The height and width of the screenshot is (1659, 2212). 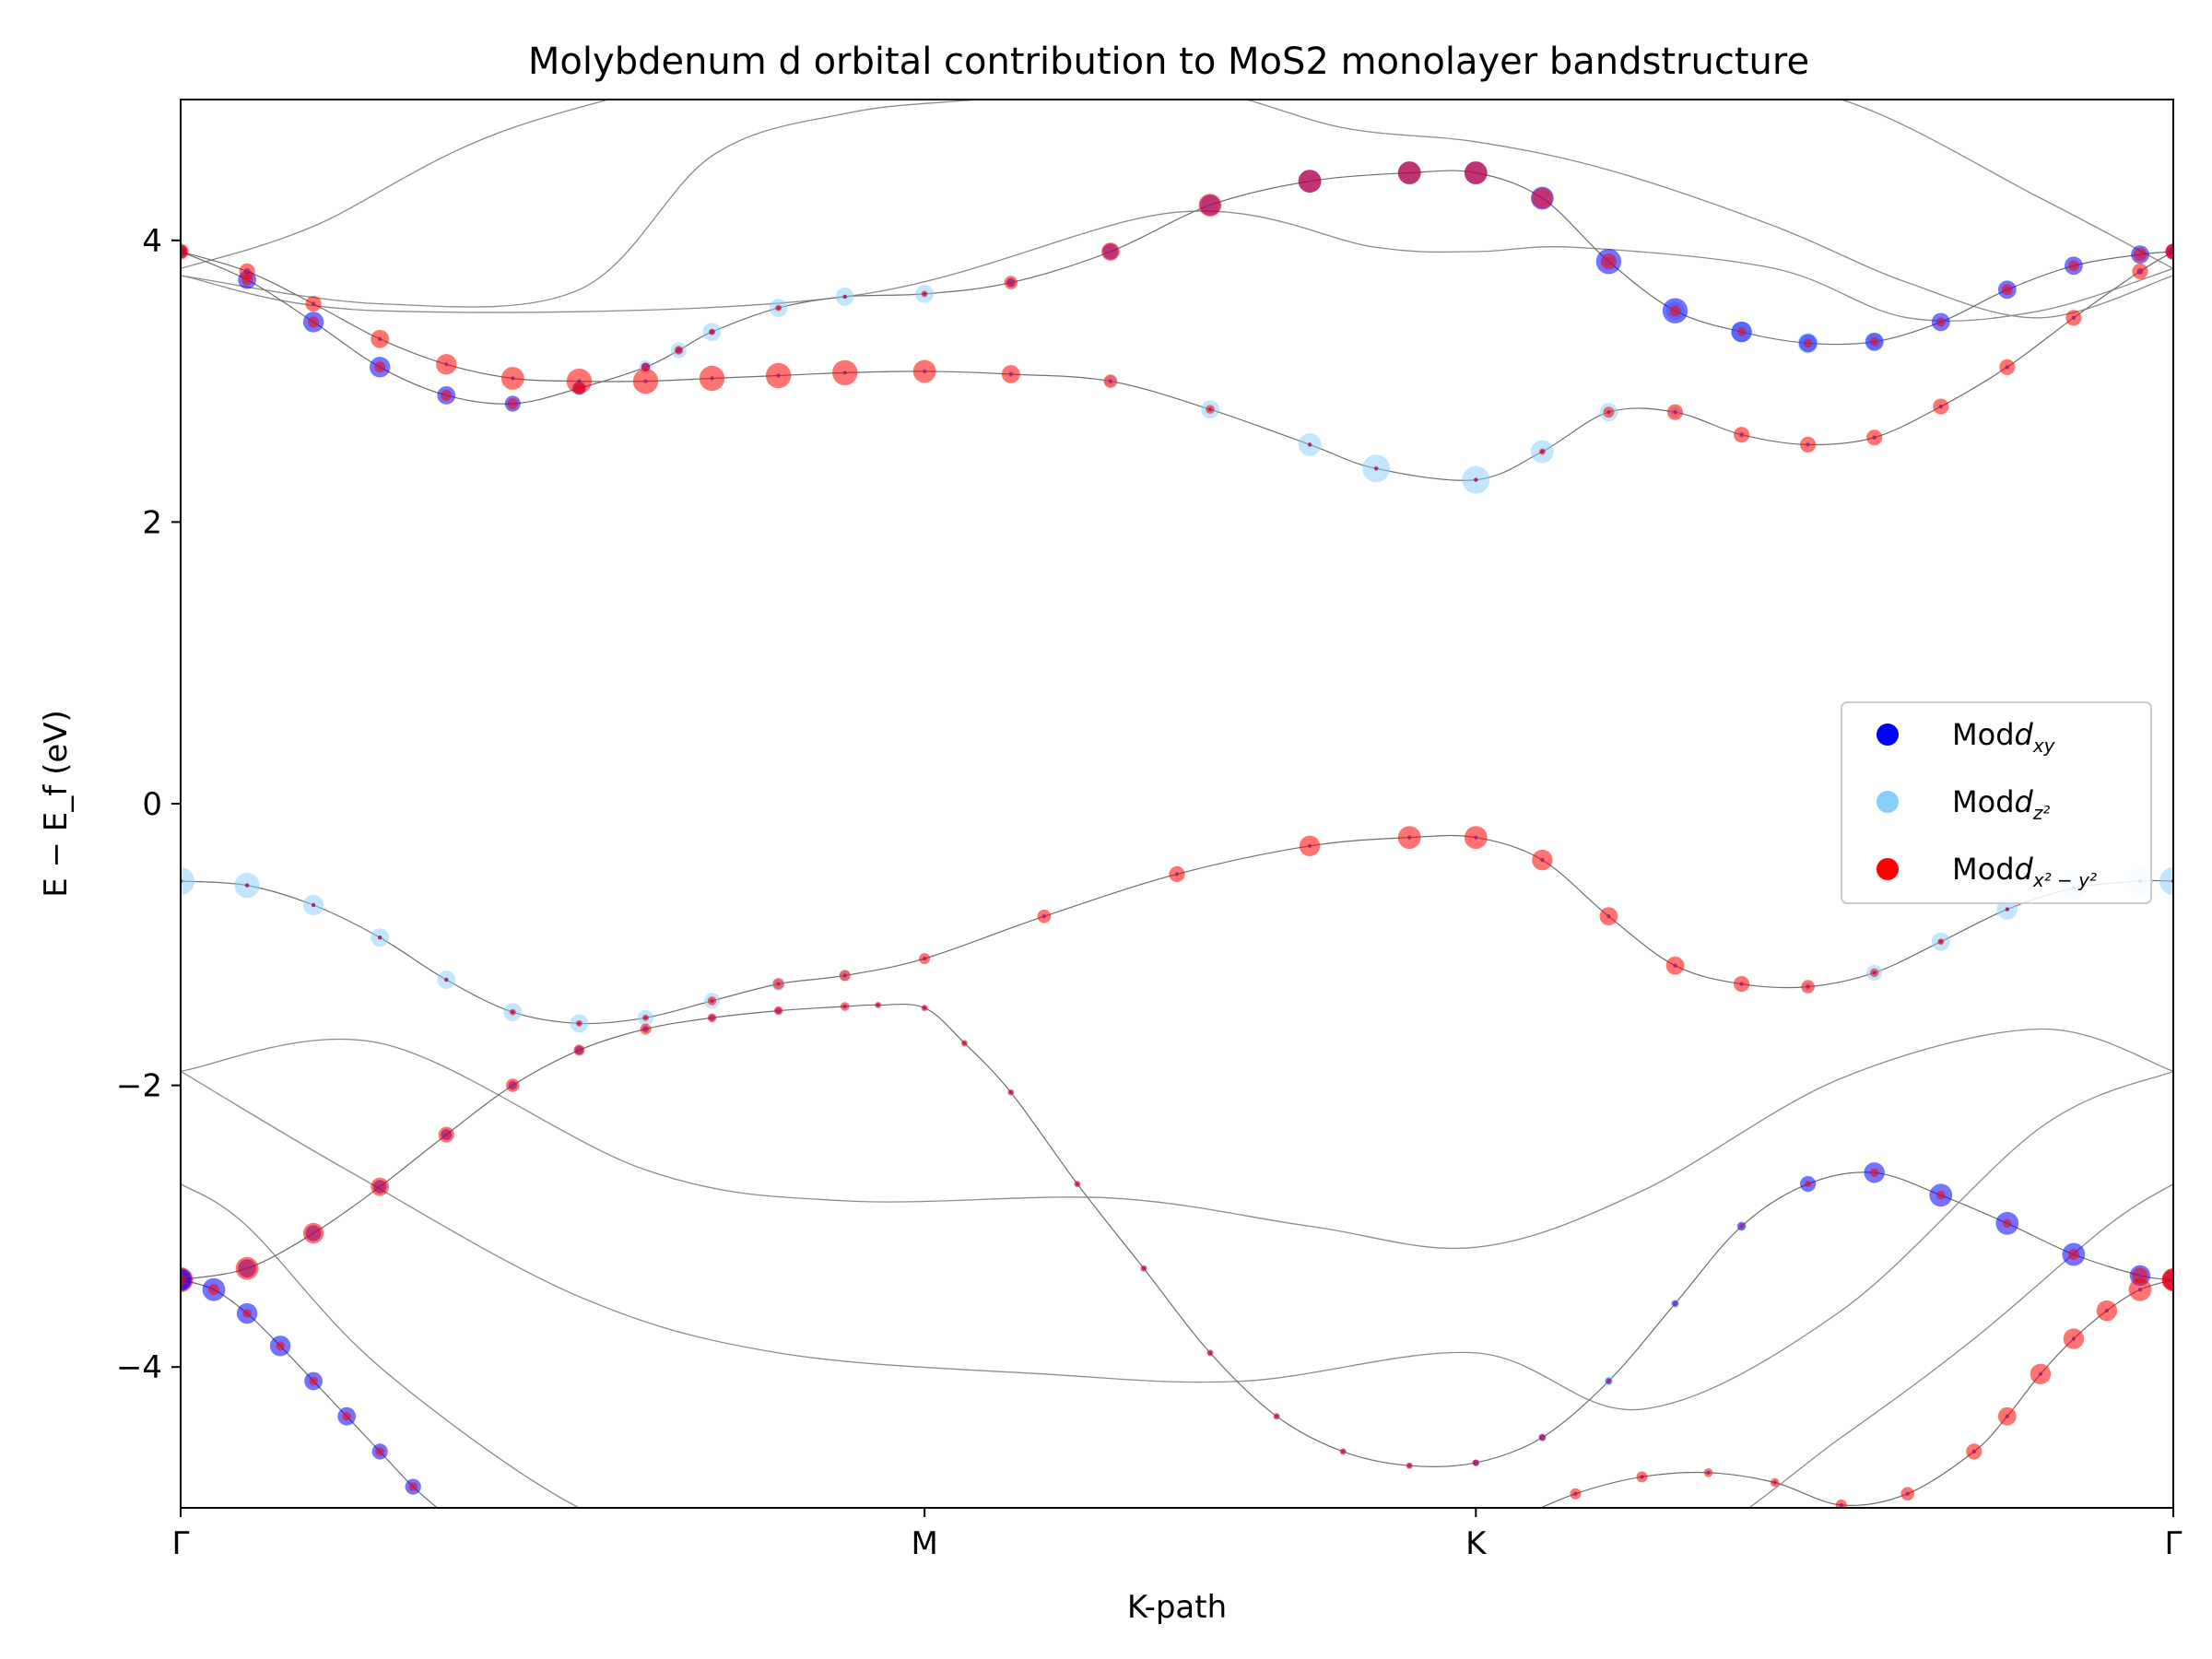 I want to click on y-tick-label: −4, so click(x=139, y=1367).